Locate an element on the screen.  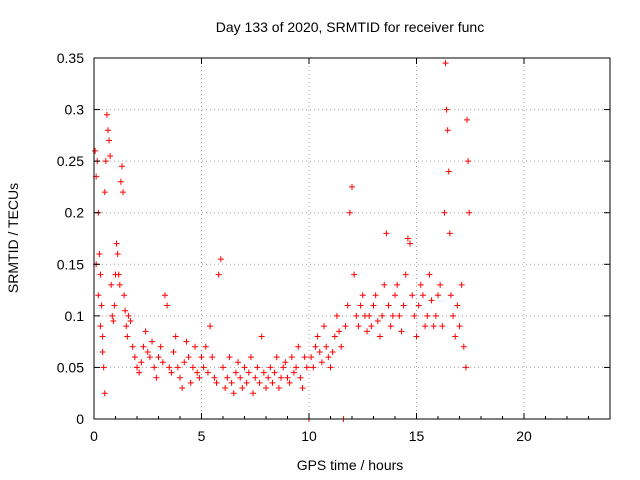
x-tick-label: 10 is located at coordinates (309, 436).